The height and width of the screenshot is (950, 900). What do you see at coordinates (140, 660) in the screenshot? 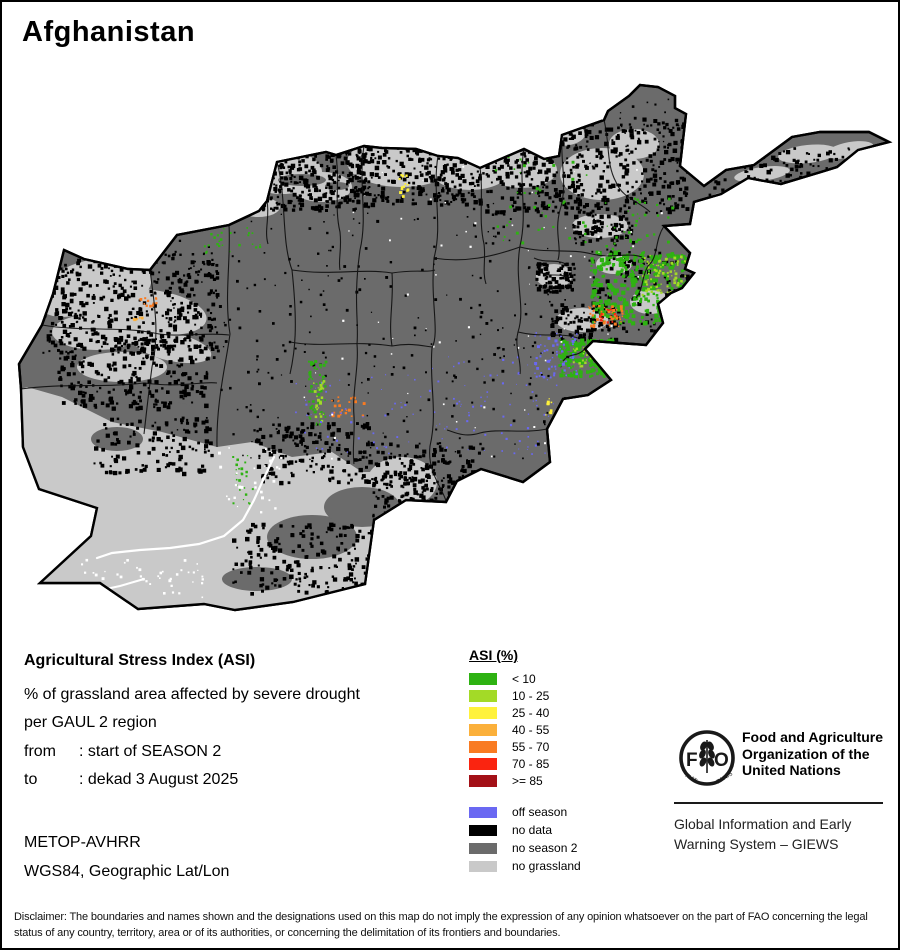
I see `asi-heading: Agricultural Stress Index (ASI)` at bounding box center [140, 660].